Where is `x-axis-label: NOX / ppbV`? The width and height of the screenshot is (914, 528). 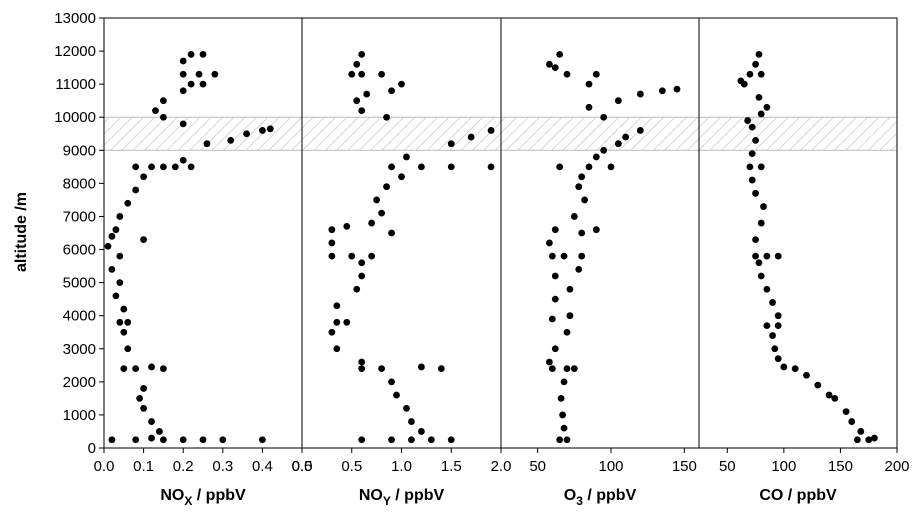 x-axis-label: NOX / ppbV is located at coordinates (203, 497).